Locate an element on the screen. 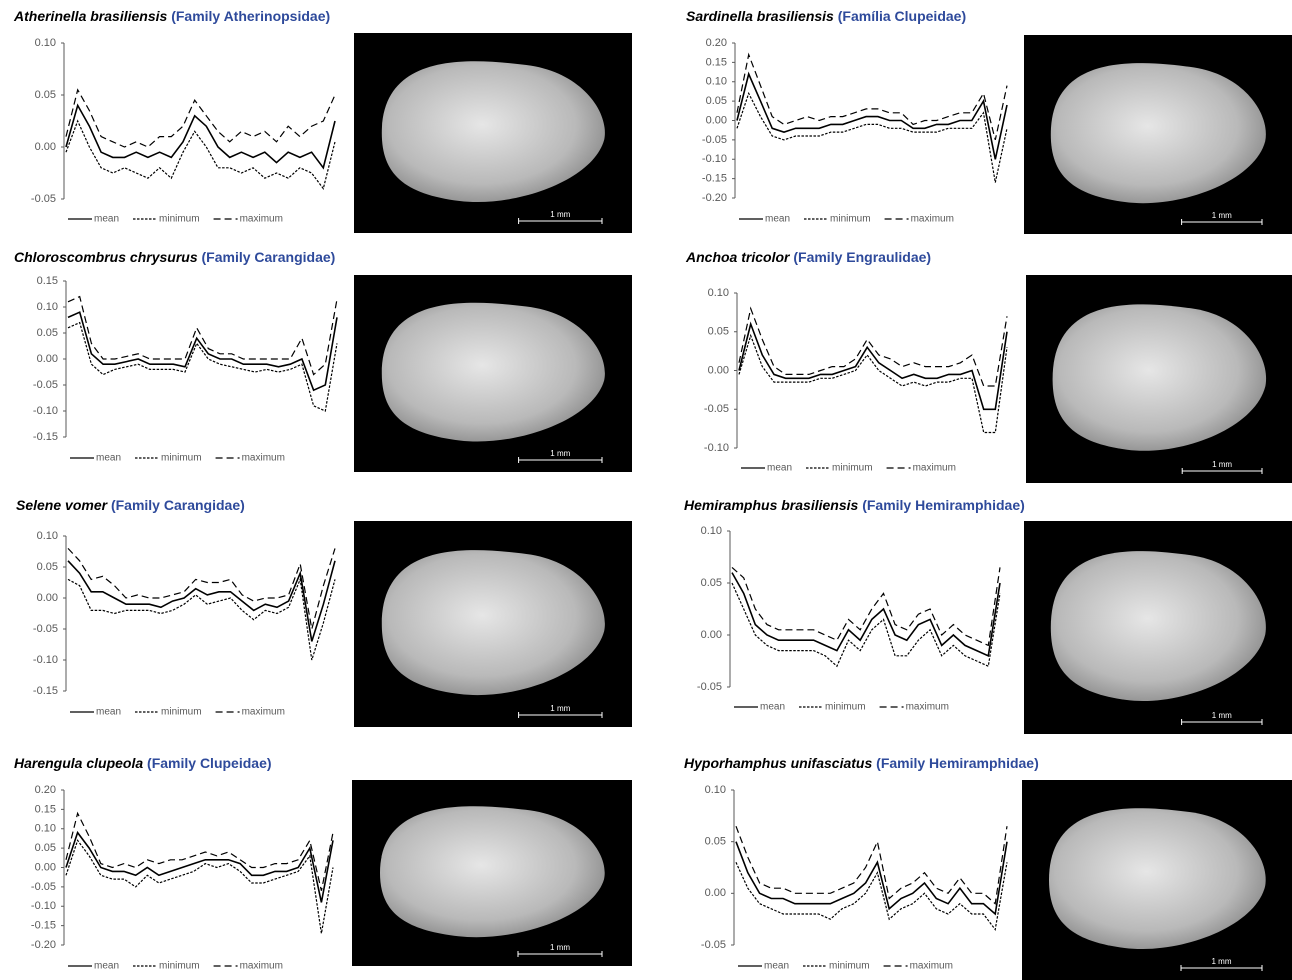  species-name: Chloroscombrus chrysurus is located at coordinates (106, 257).